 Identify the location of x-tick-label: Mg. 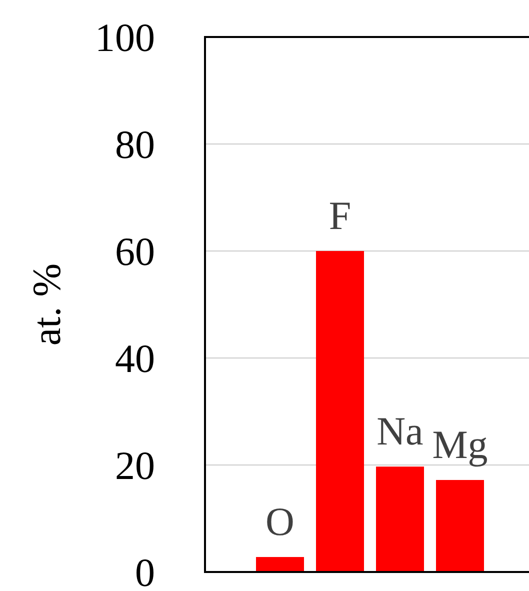
(460, 444).